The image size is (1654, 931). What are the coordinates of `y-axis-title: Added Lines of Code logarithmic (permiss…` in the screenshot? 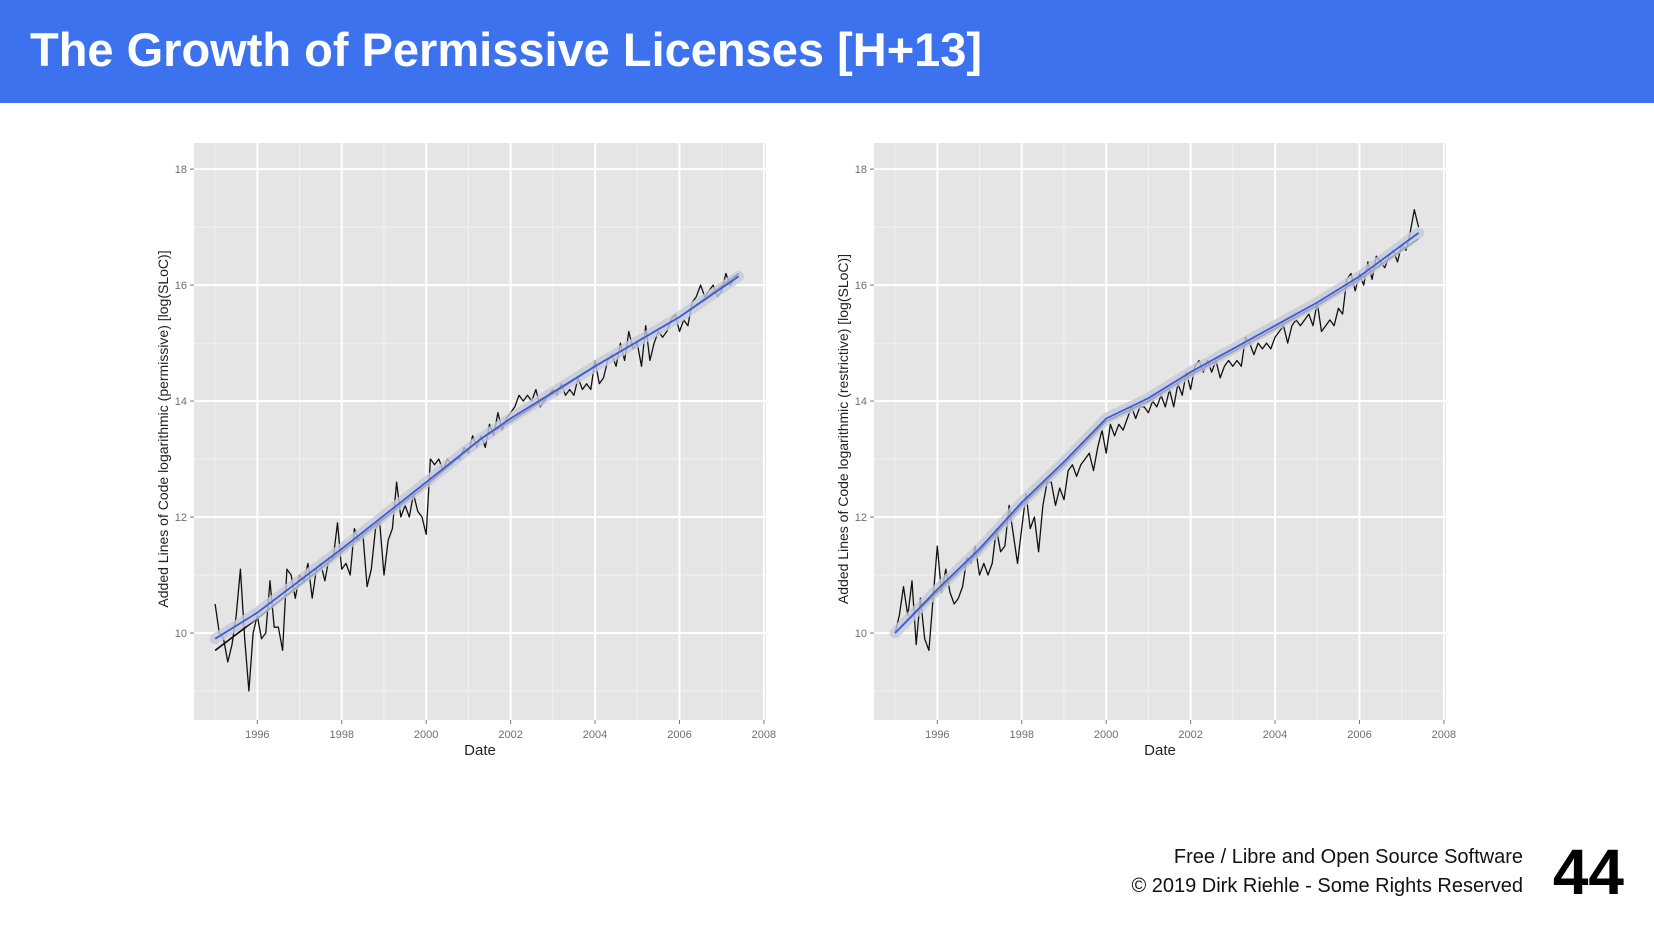 It's located at (163, 428).